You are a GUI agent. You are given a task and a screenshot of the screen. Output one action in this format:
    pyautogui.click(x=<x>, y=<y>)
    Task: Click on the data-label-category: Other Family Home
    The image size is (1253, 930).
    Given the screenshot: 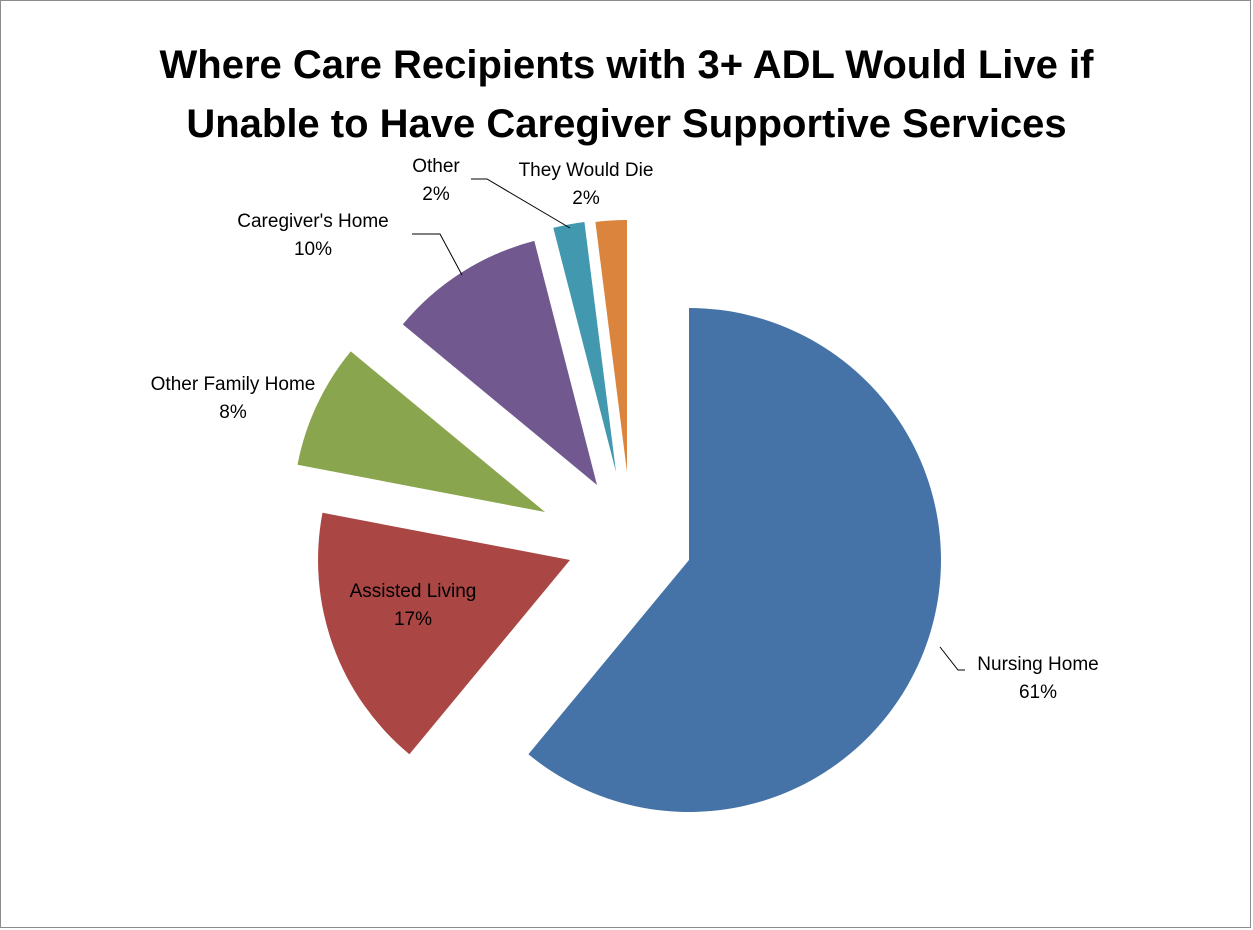 What is the action you would take?
    pyautogui.click(x=233, y=384)
    